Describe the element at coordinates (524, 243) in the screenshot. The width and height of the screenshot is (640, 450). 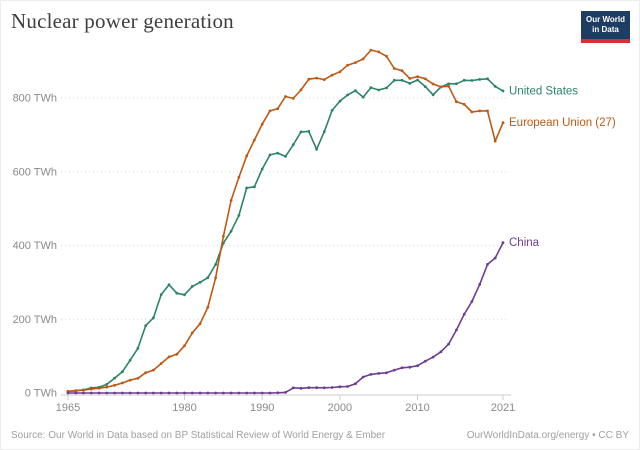
I see `series-label-china: China` at that location.